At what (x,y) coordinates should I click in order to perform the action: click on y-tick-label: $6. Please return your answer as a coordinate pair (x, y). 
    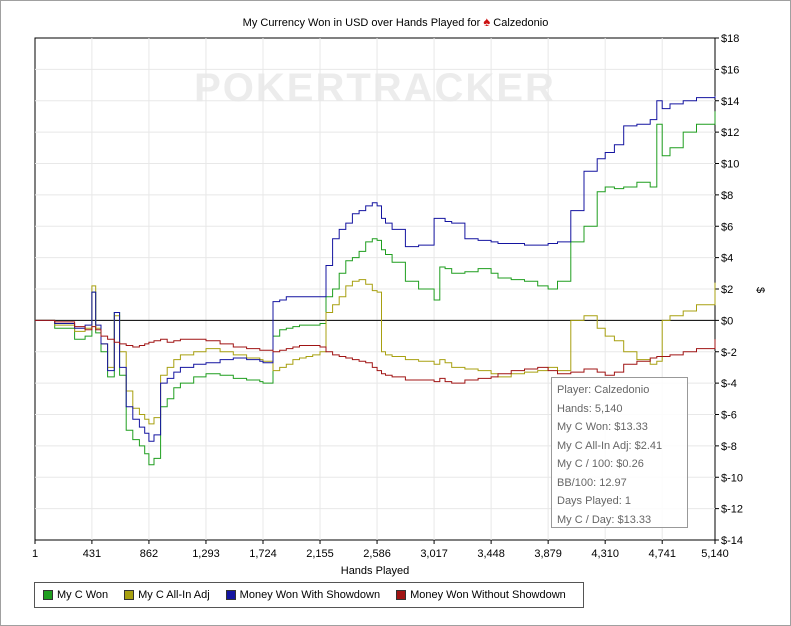
    Looking at the image, I should click on (727, 227).